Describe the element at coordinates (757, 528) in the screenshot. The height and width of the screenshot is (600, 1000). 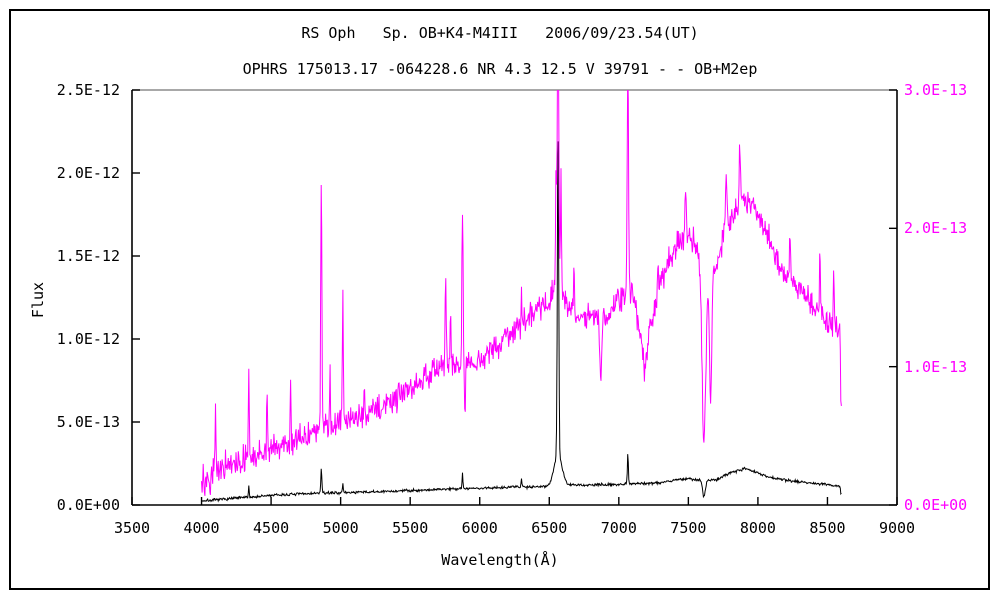
I see `x-tick-label: 8000` at that location.